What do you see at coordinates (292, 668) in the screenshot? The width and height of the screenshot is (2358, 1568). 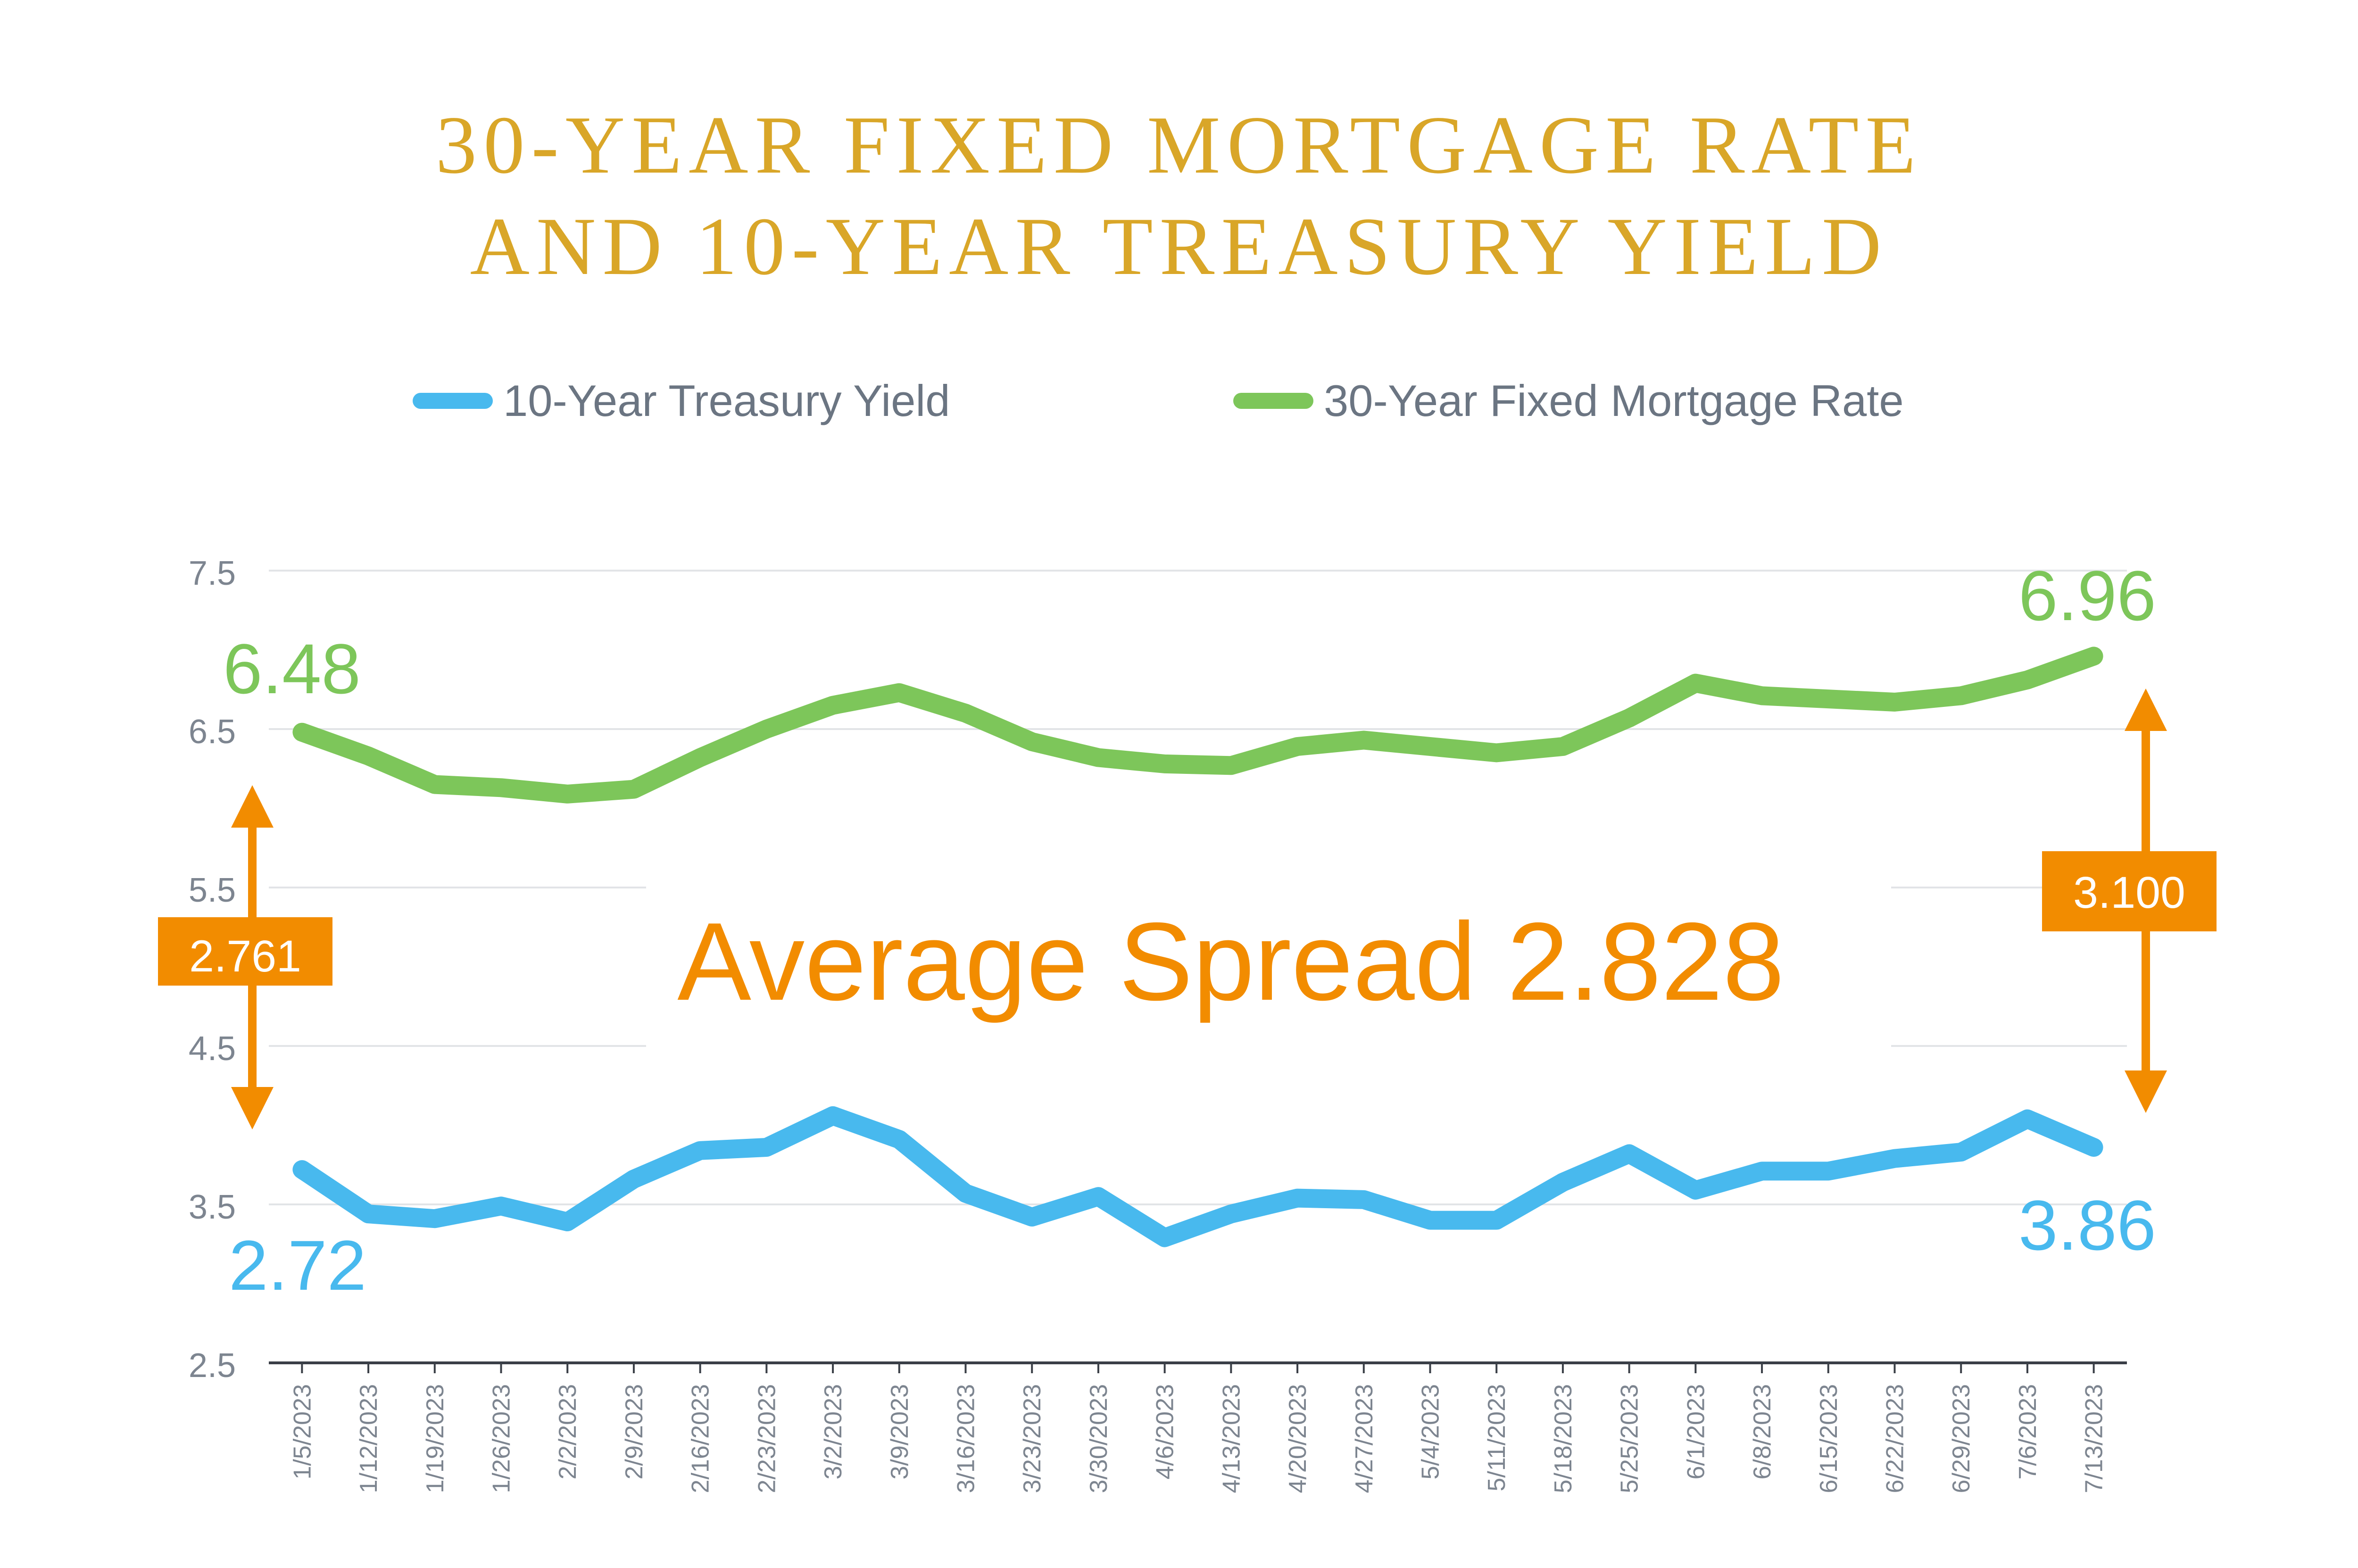 I see `mortgage-start-label: 6.48` at bounding box center [292, 668].